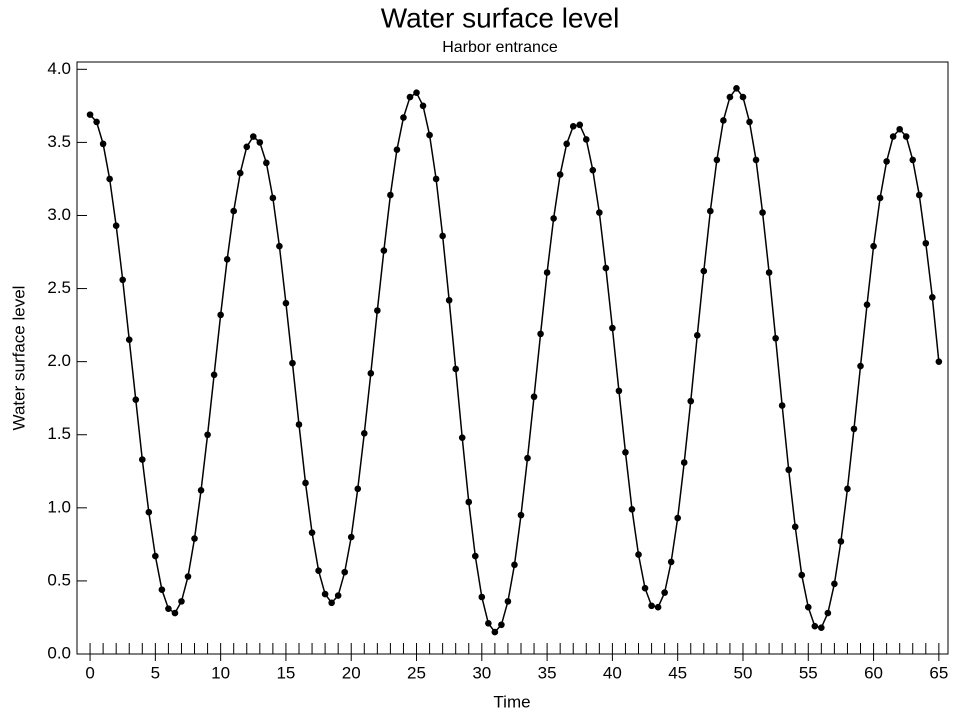 This screenshot has height=713, width=956. I want to click on x-tick-label: 25, so click(416, 672).